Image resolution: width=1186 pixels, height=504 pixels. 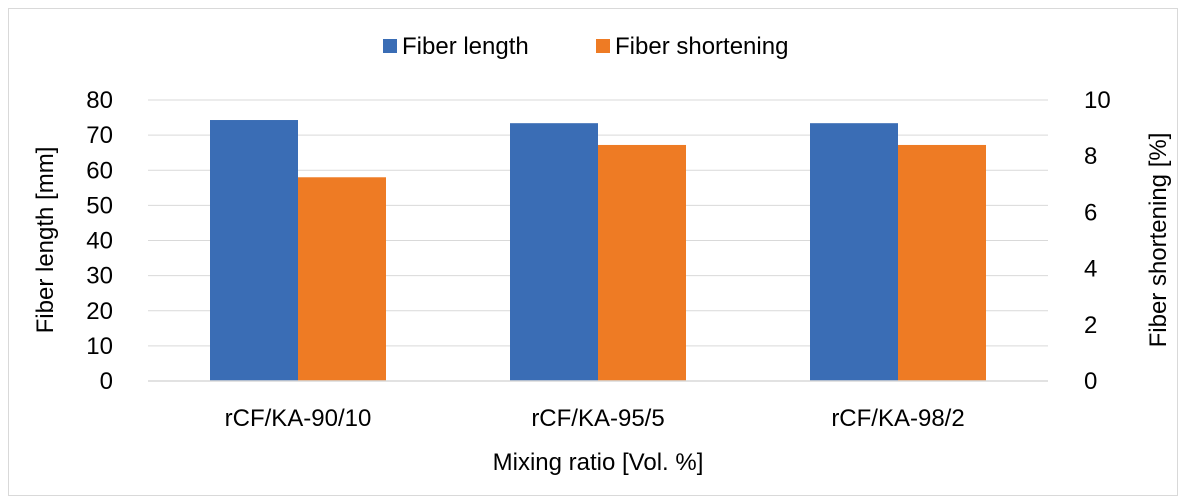 I want to click on y2-tick-label: 4, so click(x=1090, y=269).